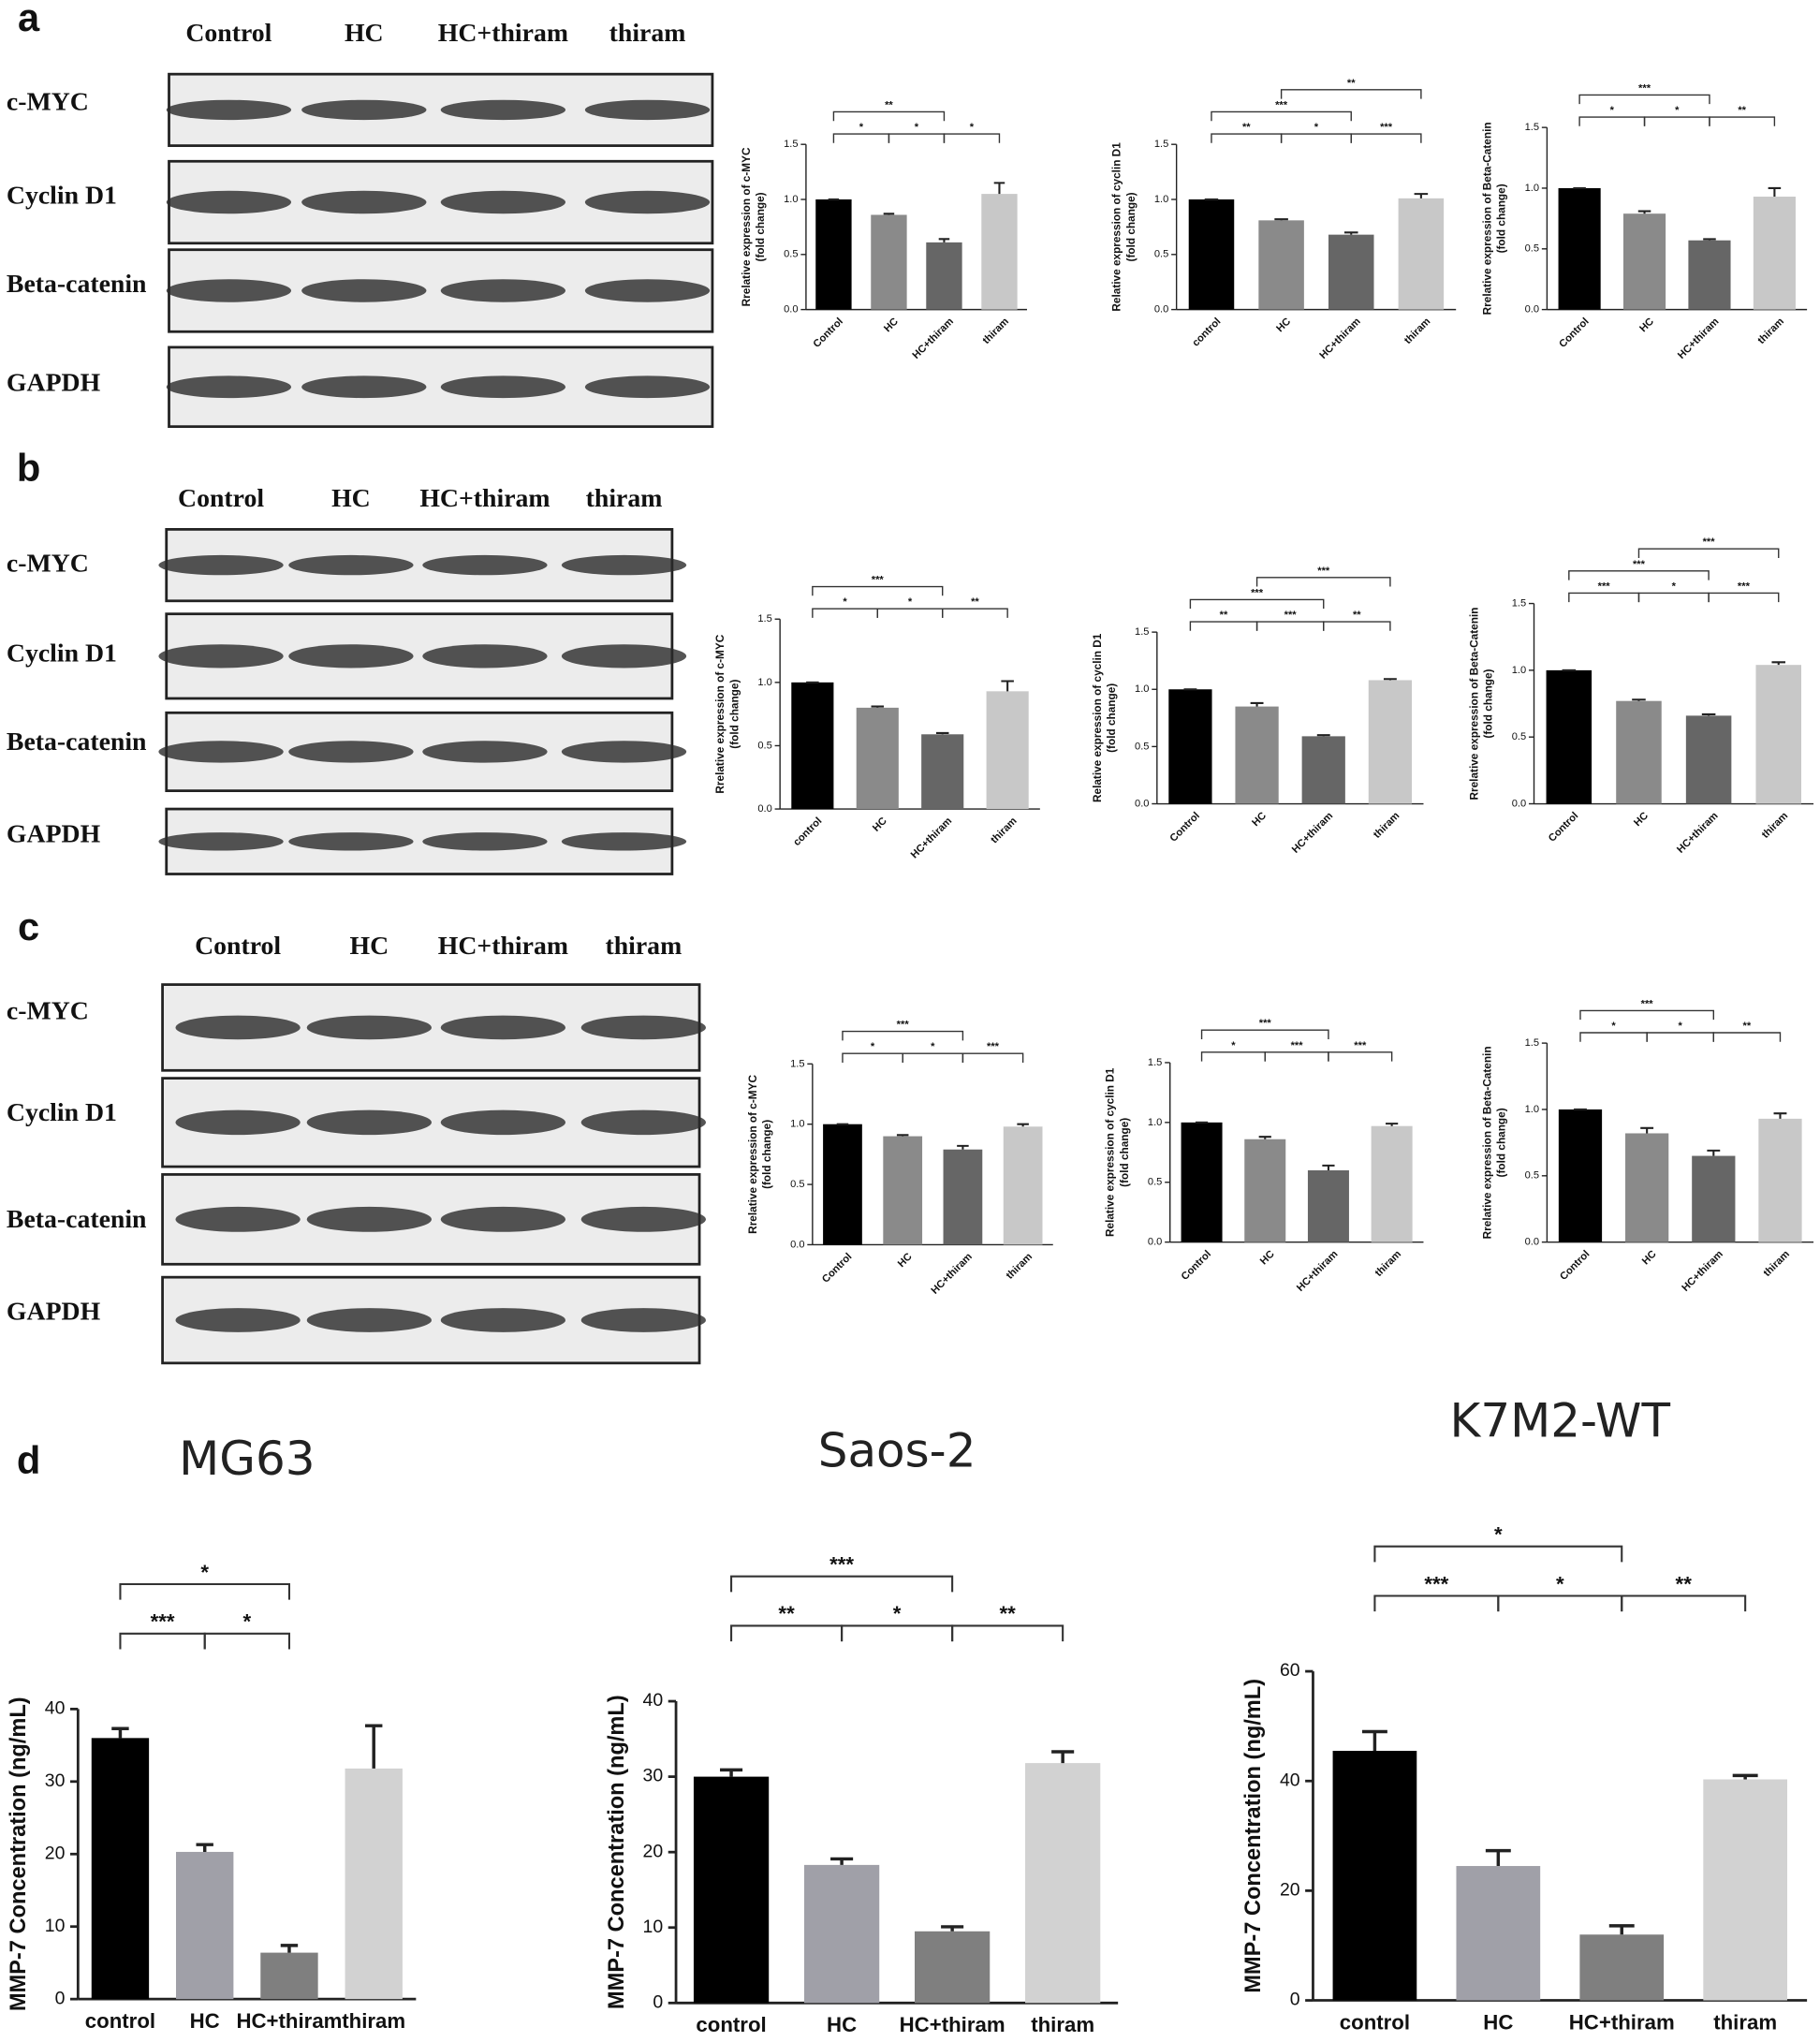  Describe the element at coordinates (1486, 1142) in the screenshot. I see `y-axis-label: Rrelative expression of Beta-Catenin` at that location.